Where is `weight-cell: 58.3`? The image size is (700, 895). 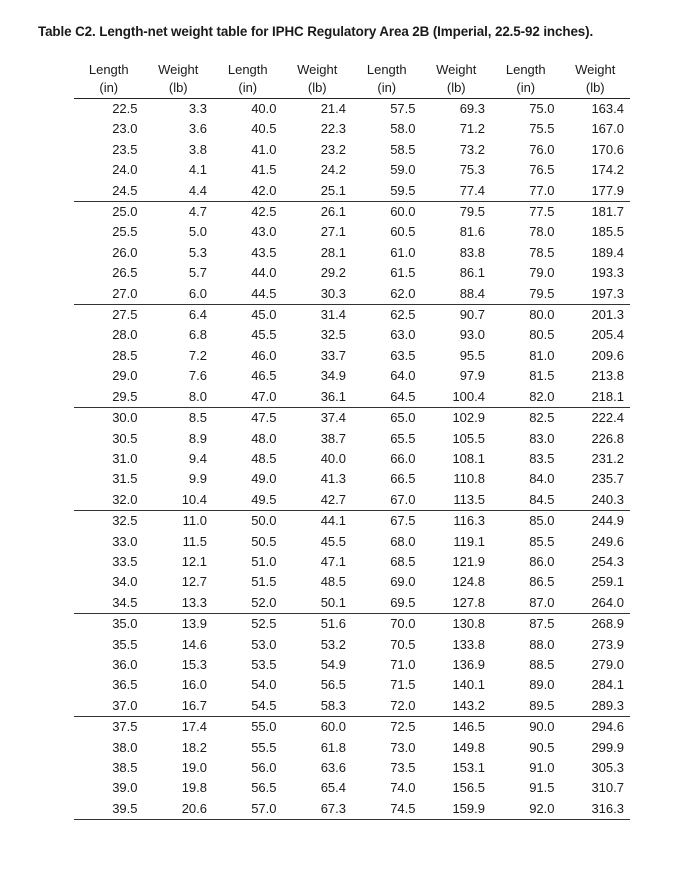
weight-cell: 58.3 is located at coordinates (317, 706).